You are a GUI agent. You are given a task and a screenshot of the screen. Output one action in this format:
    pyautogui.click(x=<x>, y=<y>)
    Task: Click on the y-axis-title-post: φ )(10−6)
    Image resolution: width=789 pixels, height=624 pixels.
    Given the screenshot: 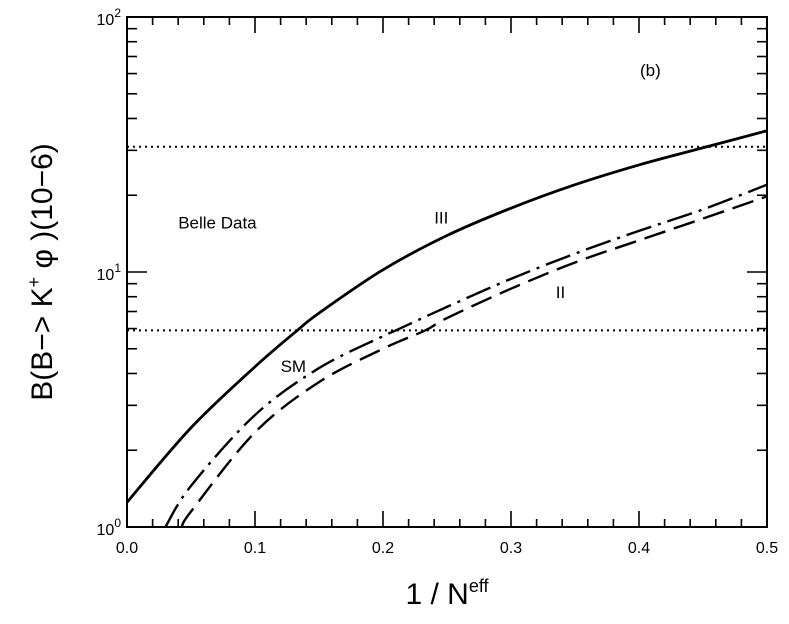 What is the action you would take?
    pyautogui.click(x=42, y=210)
    